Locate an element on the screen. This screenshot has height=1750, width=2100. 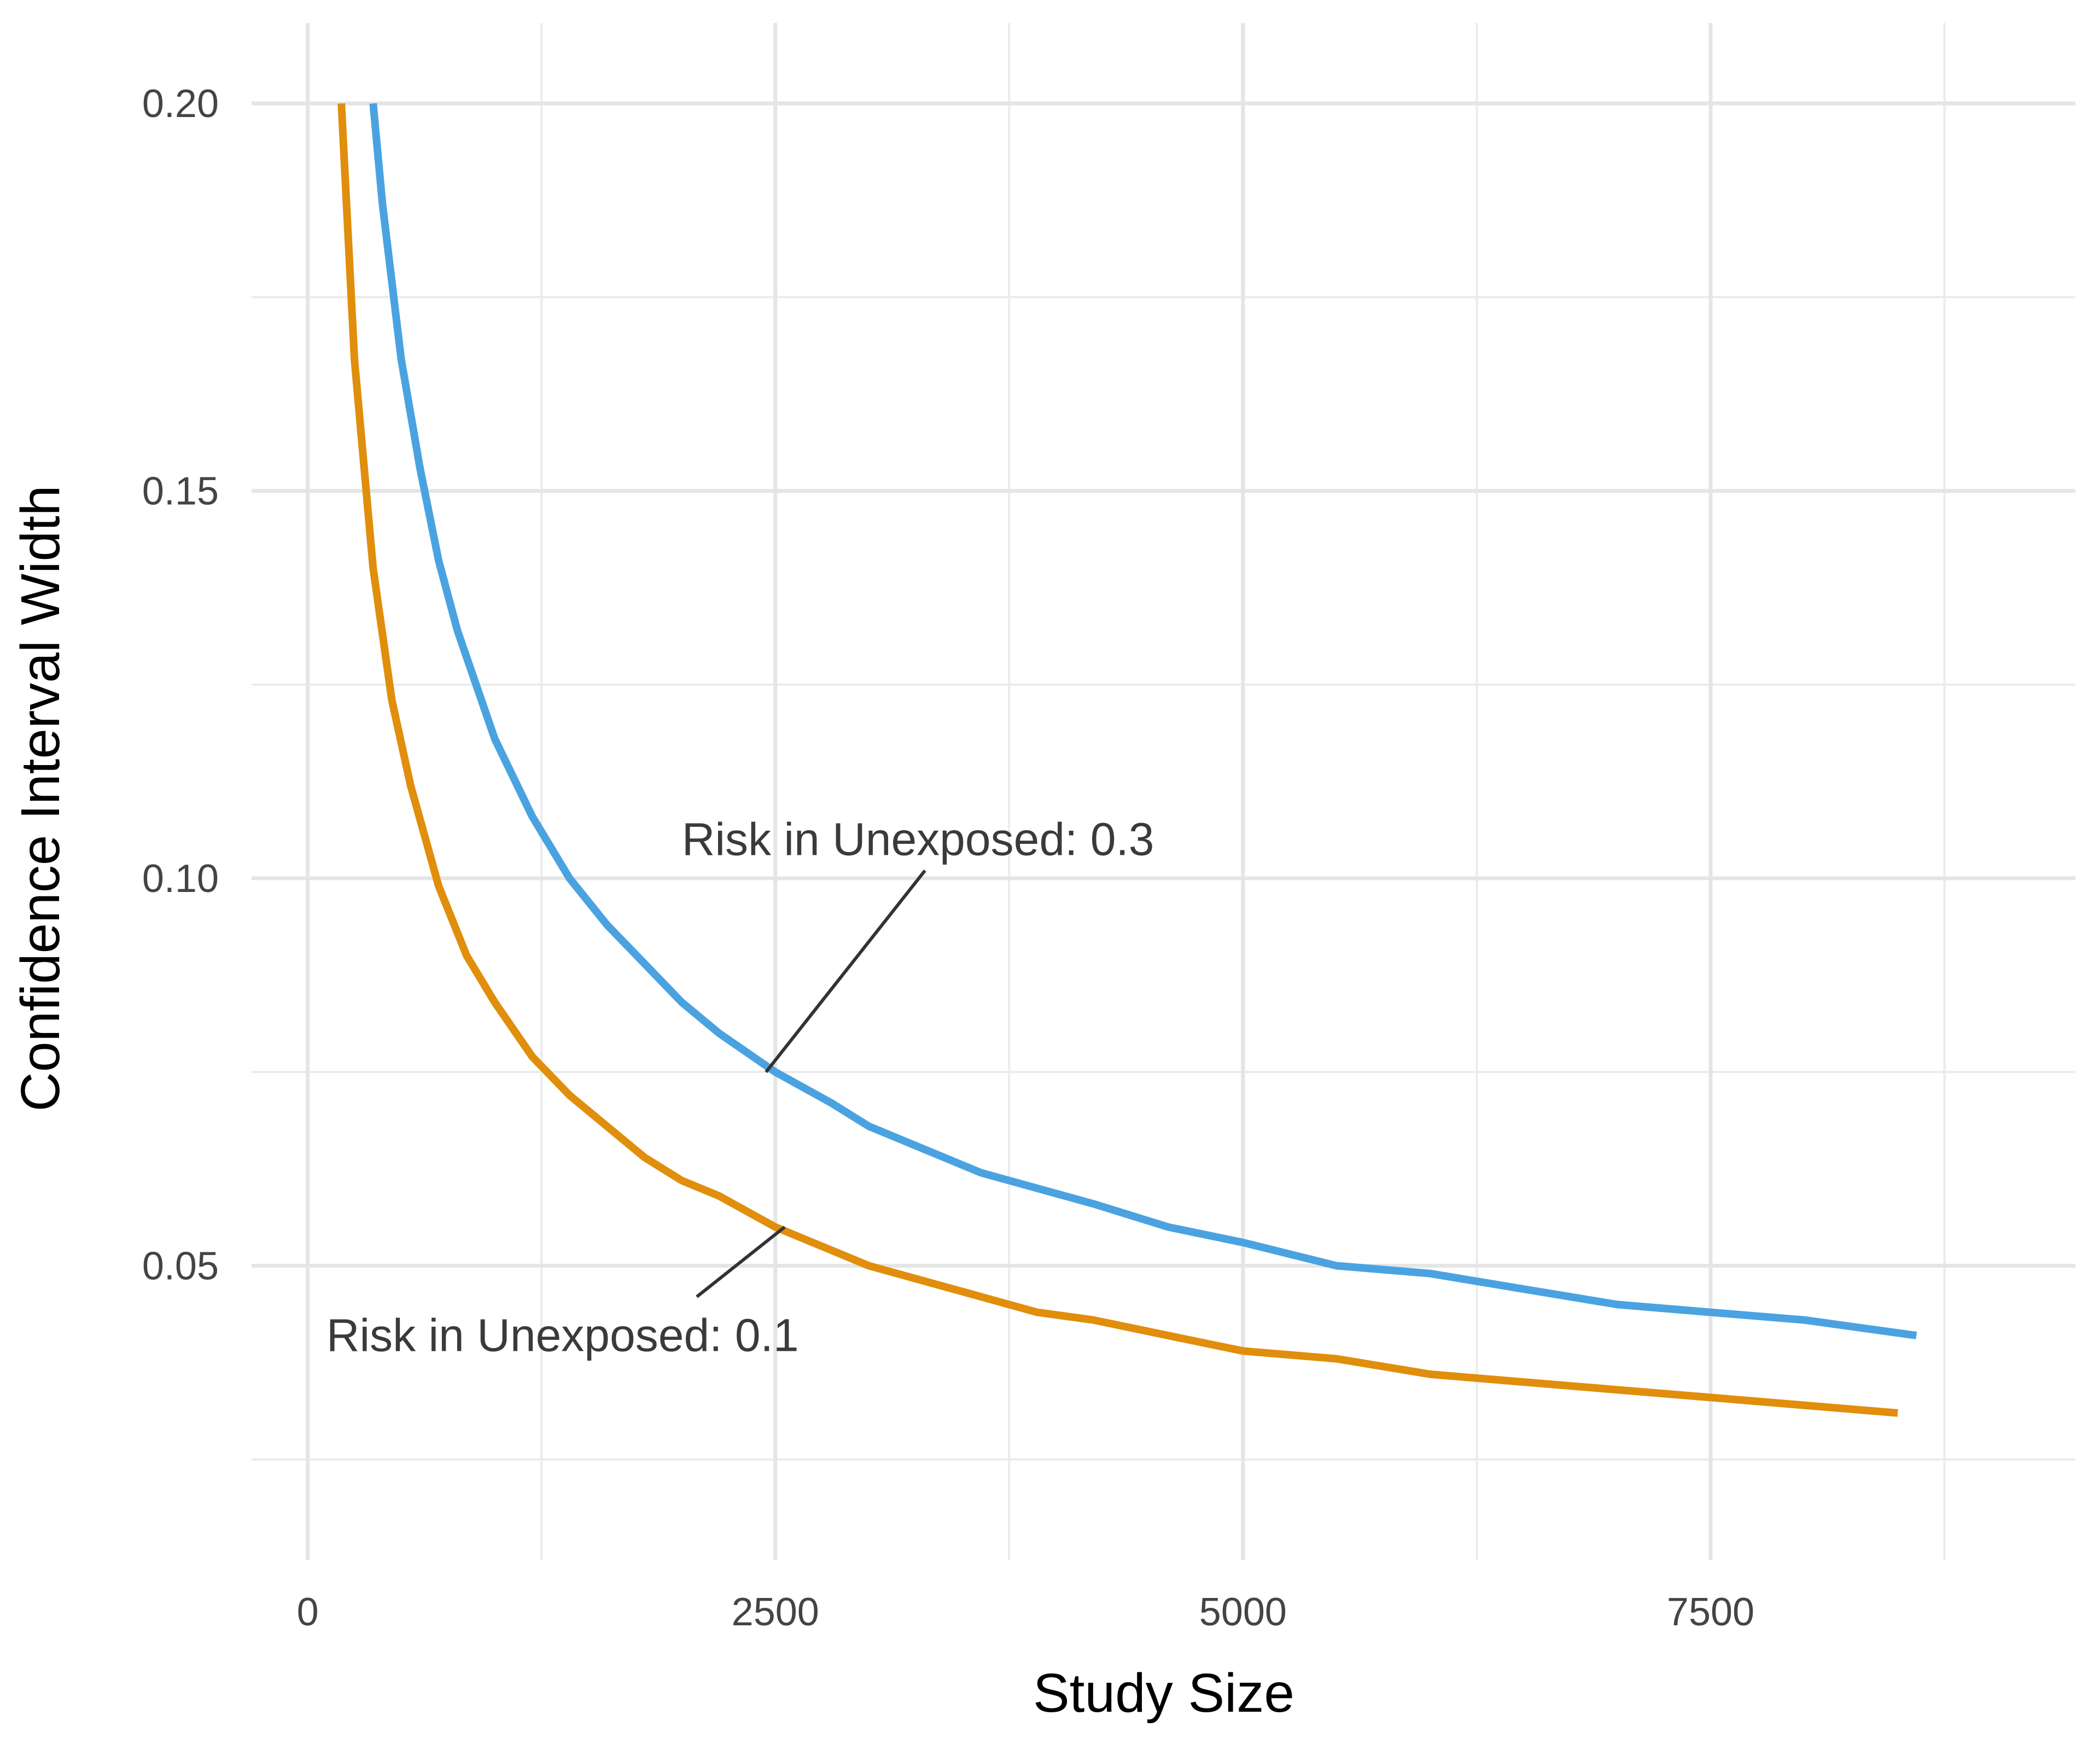
annotation-label: Risk in Unexposed: 0.3 is located at coordinates (918, 839).